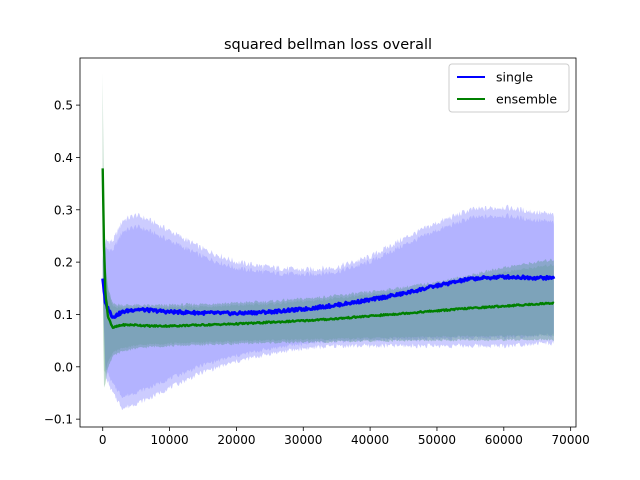  I want to click on chart-title: squared bellman loss overall, so click(328, 45).